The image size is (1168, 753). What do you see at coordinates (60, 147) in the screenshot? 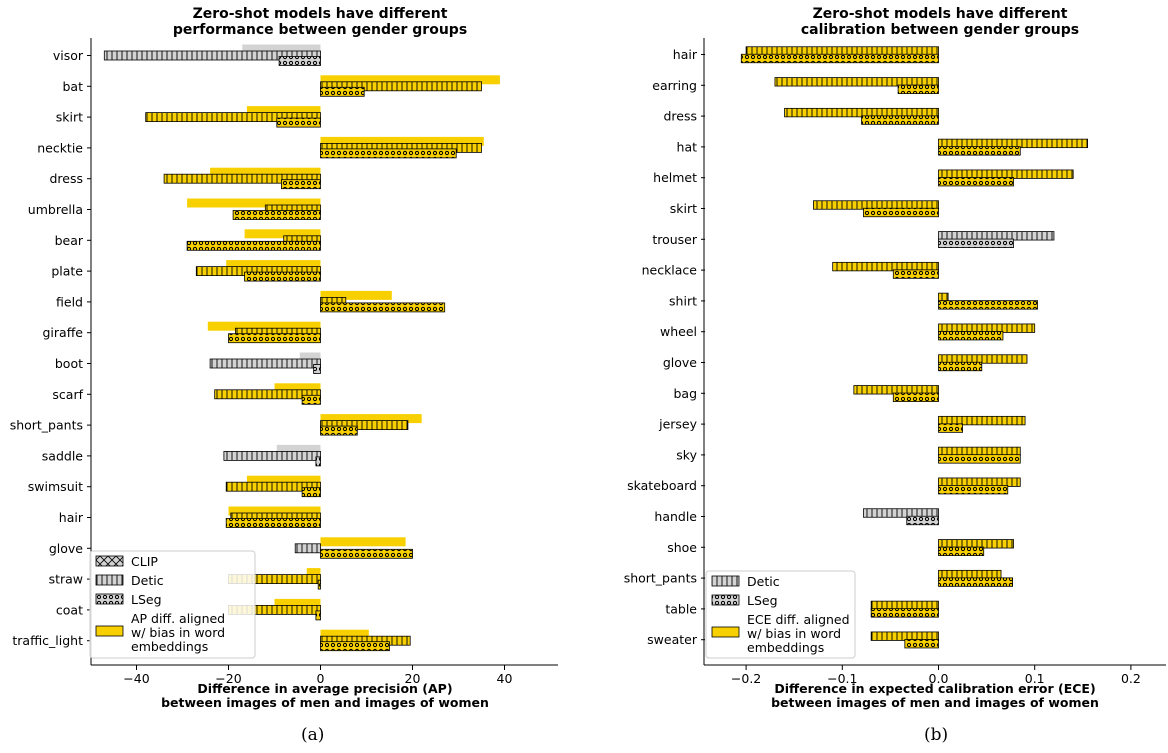
I see `y-tick-label: necktie` at bounding box center [60, 147].